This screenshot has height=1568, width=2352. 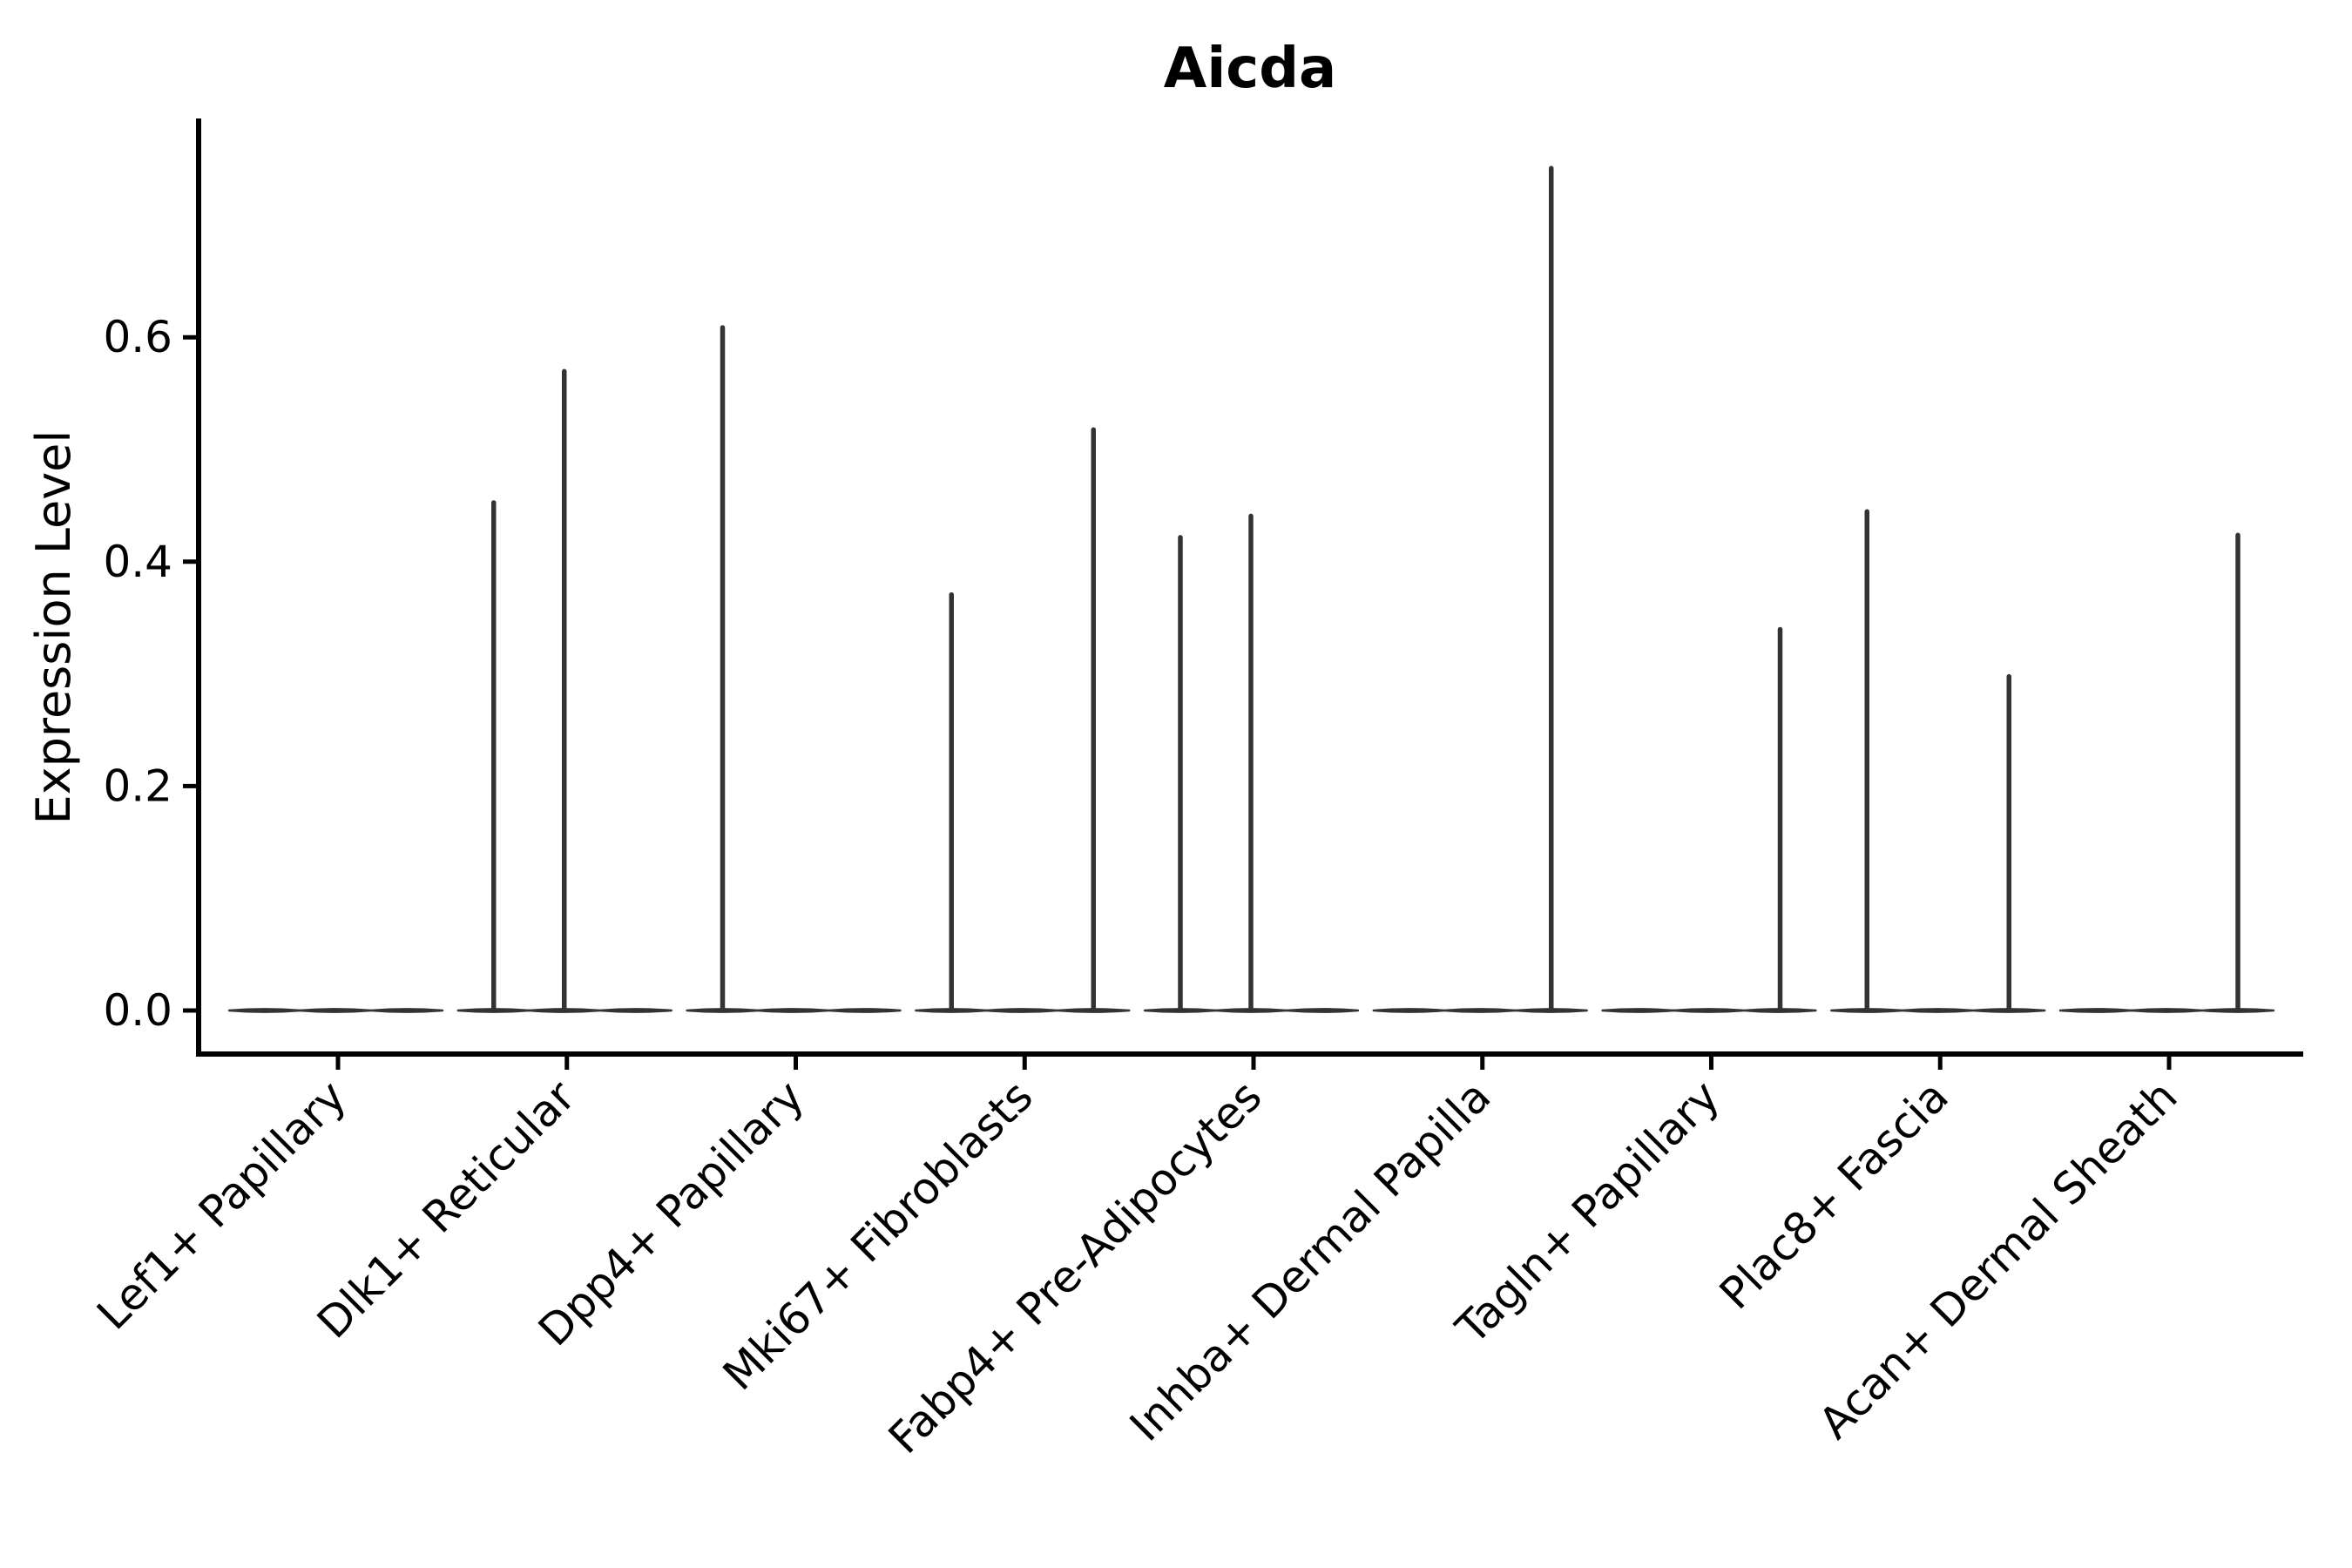 I want to click on y-tick-label: 0.2, so click(x=137, y=785).